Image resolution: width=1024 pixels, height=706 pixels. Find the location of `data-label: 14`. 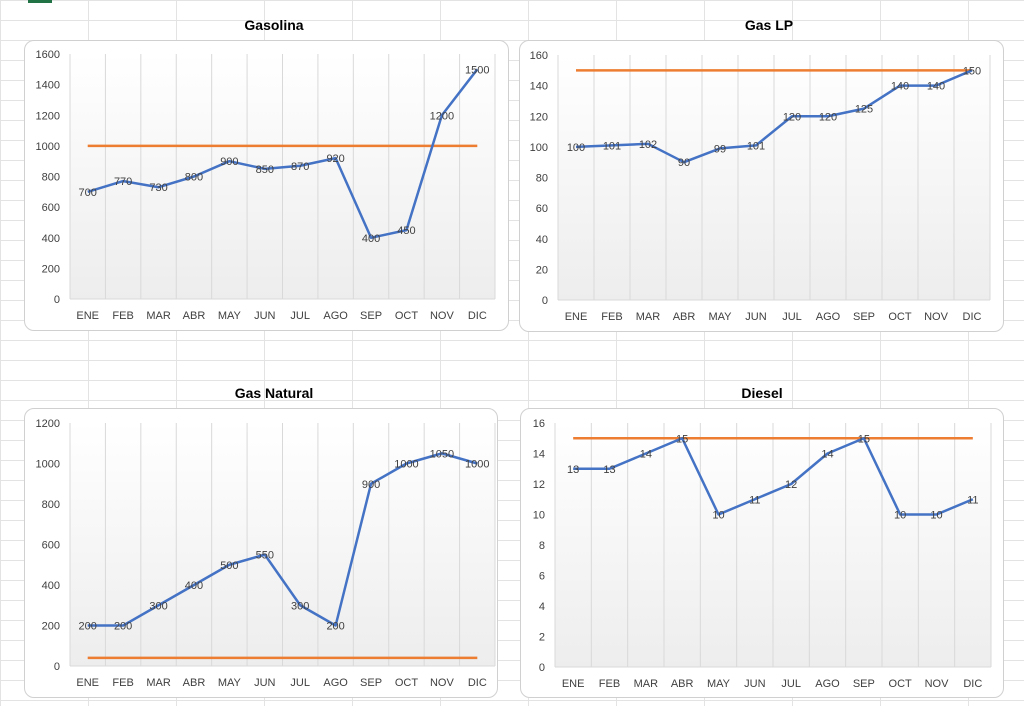

data-label: 14 is located at coordinates (827, 455).